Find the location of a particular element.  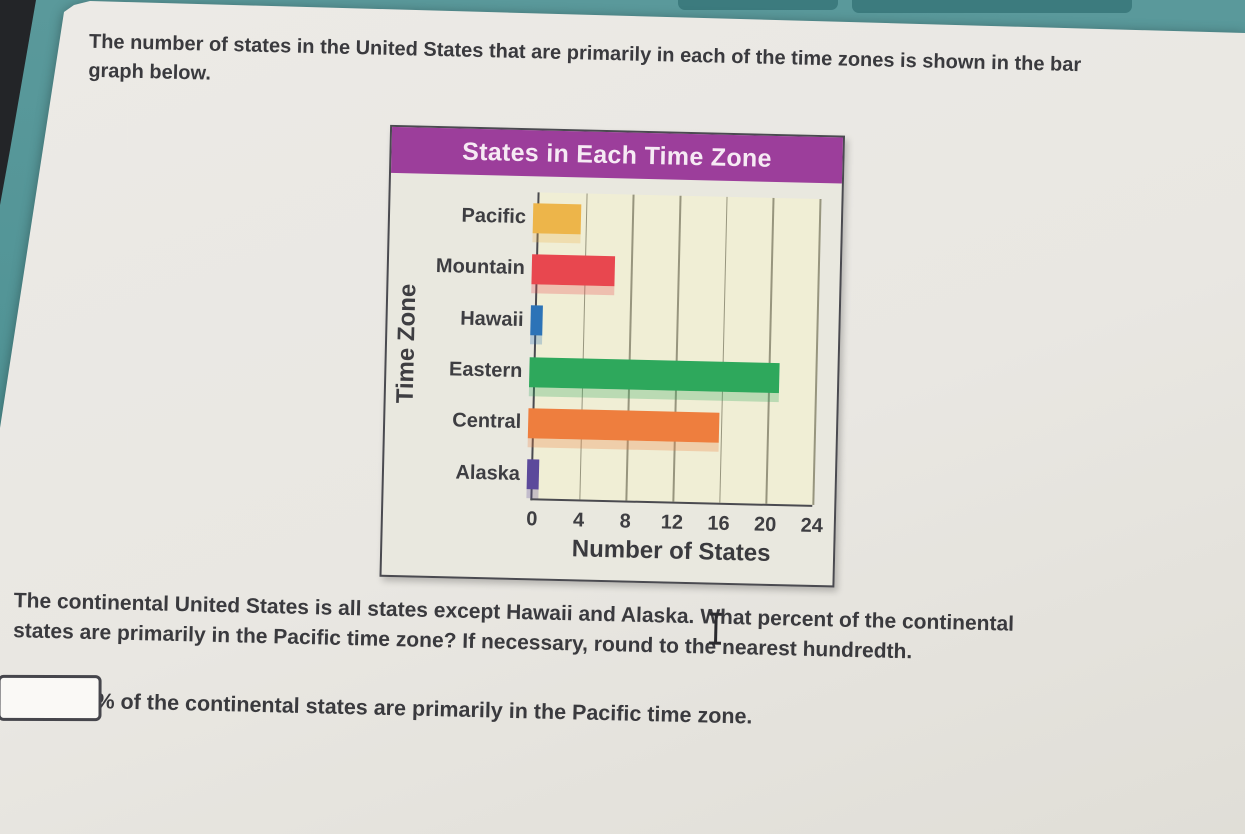

x-tick-16: 16 is located at coordinates (718, 523).